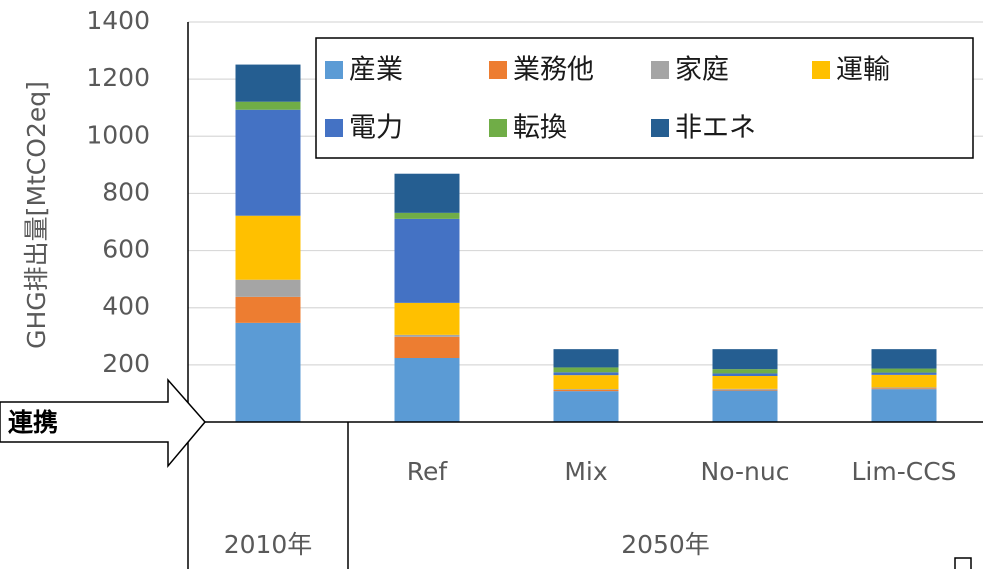  I want to click on y-tick-label: 1400, so click(118, 20).